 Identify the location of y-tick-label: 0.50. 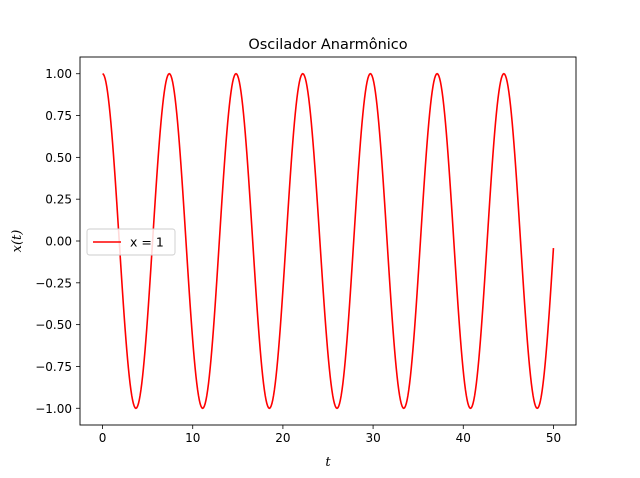
(58, 158).